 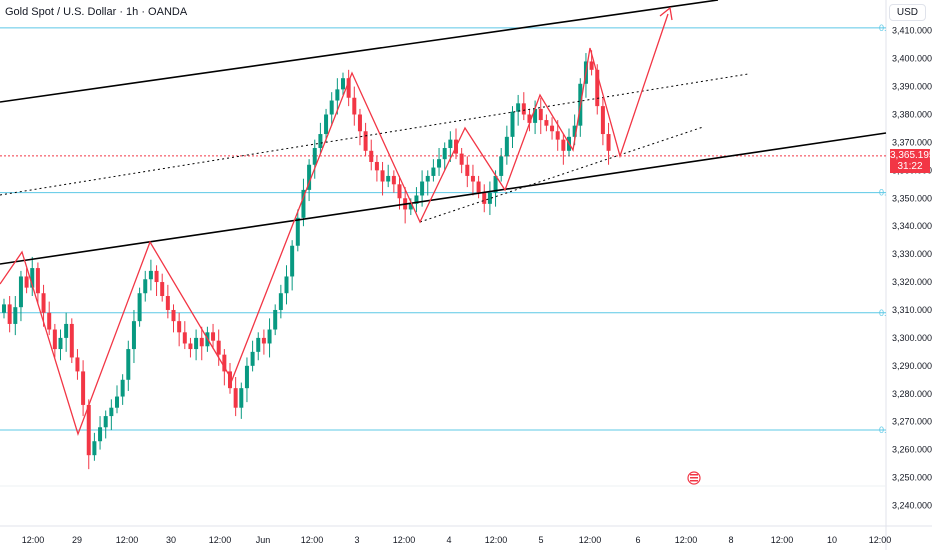 What do you see at coordinates (907, 12) in the screenshot?
I see `currency-button: USD` at bounding box center [907, 12].